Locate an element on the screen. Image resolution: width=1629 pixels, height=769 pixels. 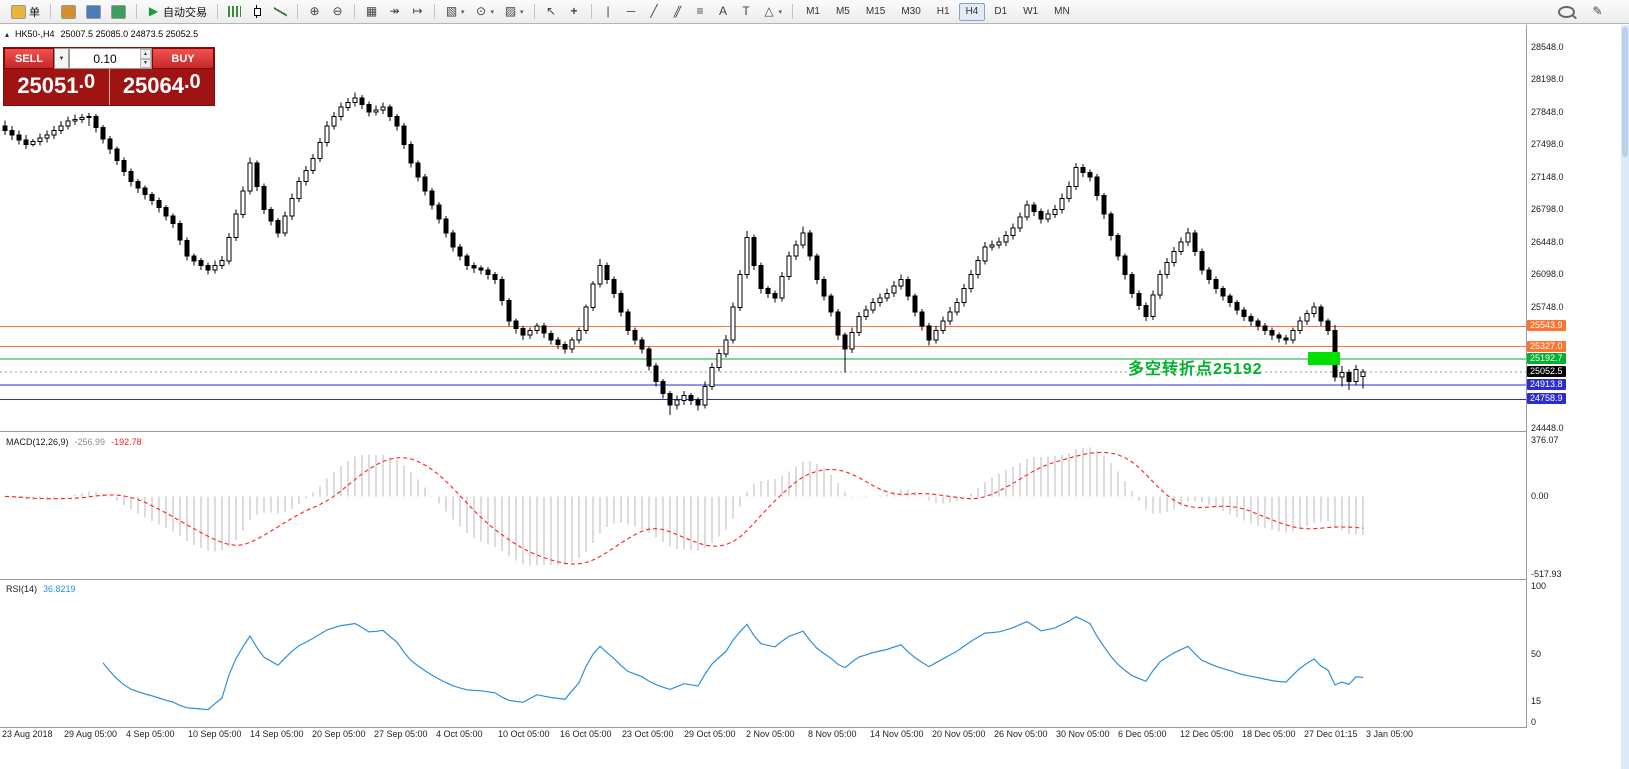
date-label: 27 Dec 01:15 is located at coordinates (1331, 734).